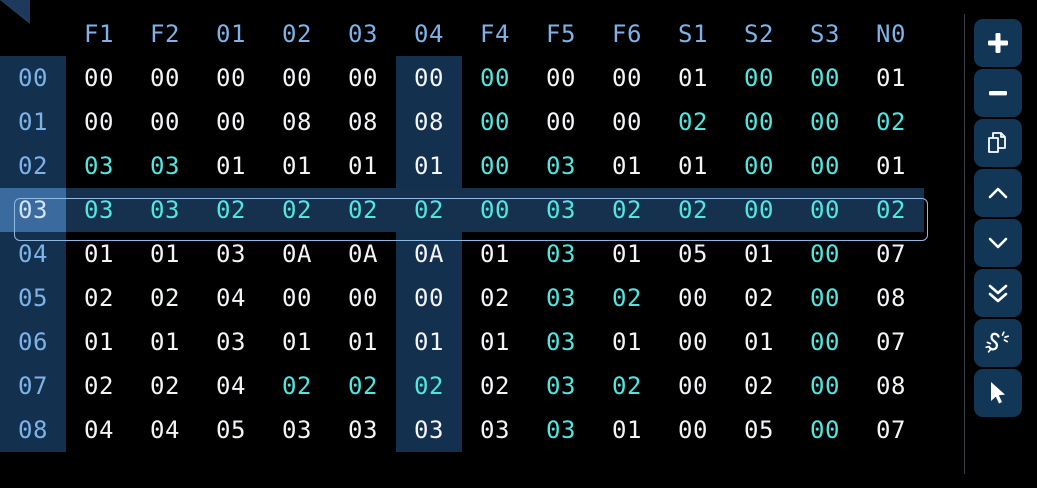 This screenshot has height=488, width=1037. Describe the element at coordinates (363, 34) in the screenshot. I see `column-header-03: 03` at that location.